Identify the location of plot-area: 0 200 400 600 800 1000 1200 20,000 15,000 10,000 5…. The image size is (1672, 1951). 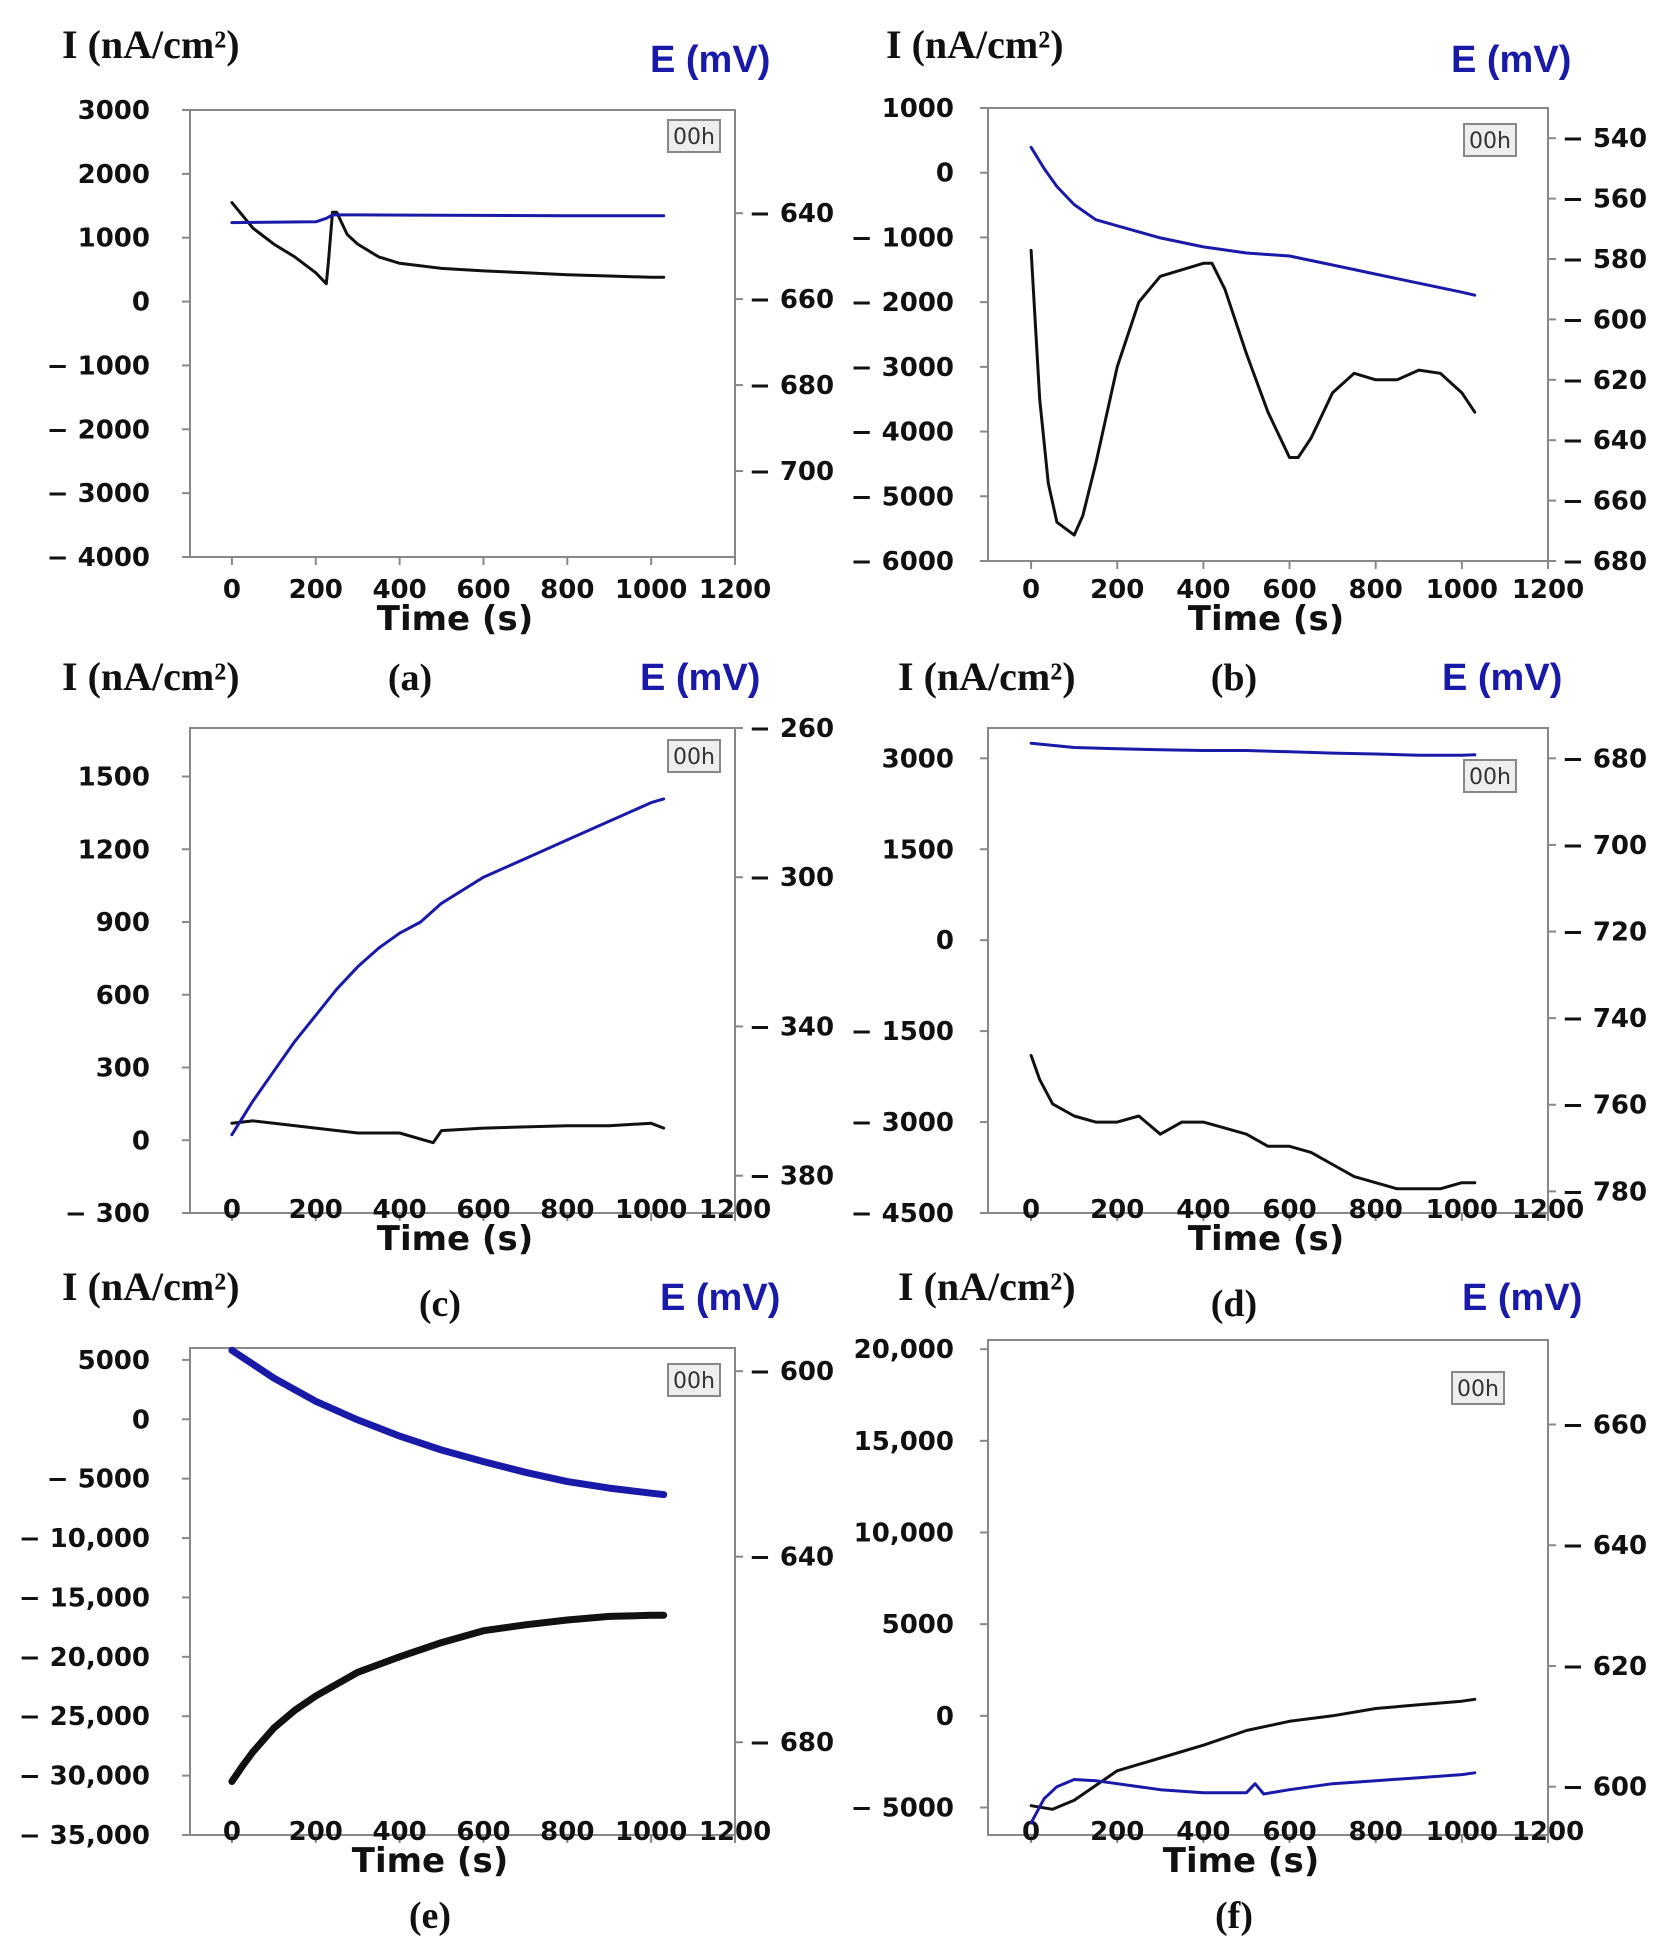
(1249, 1591).